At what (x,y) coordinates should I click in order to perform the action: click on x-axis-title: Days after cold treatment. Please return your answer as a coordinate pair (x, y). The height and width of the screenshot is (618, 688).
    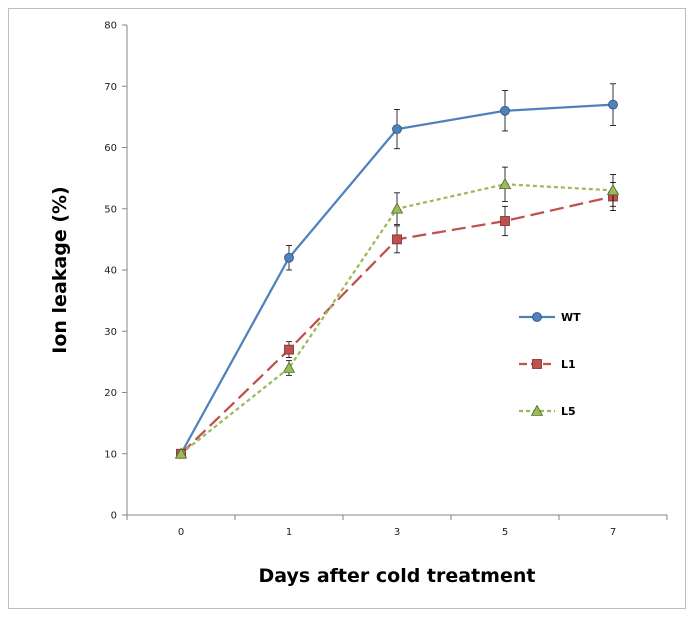
    Looking at the image, I should click on (397, 576).